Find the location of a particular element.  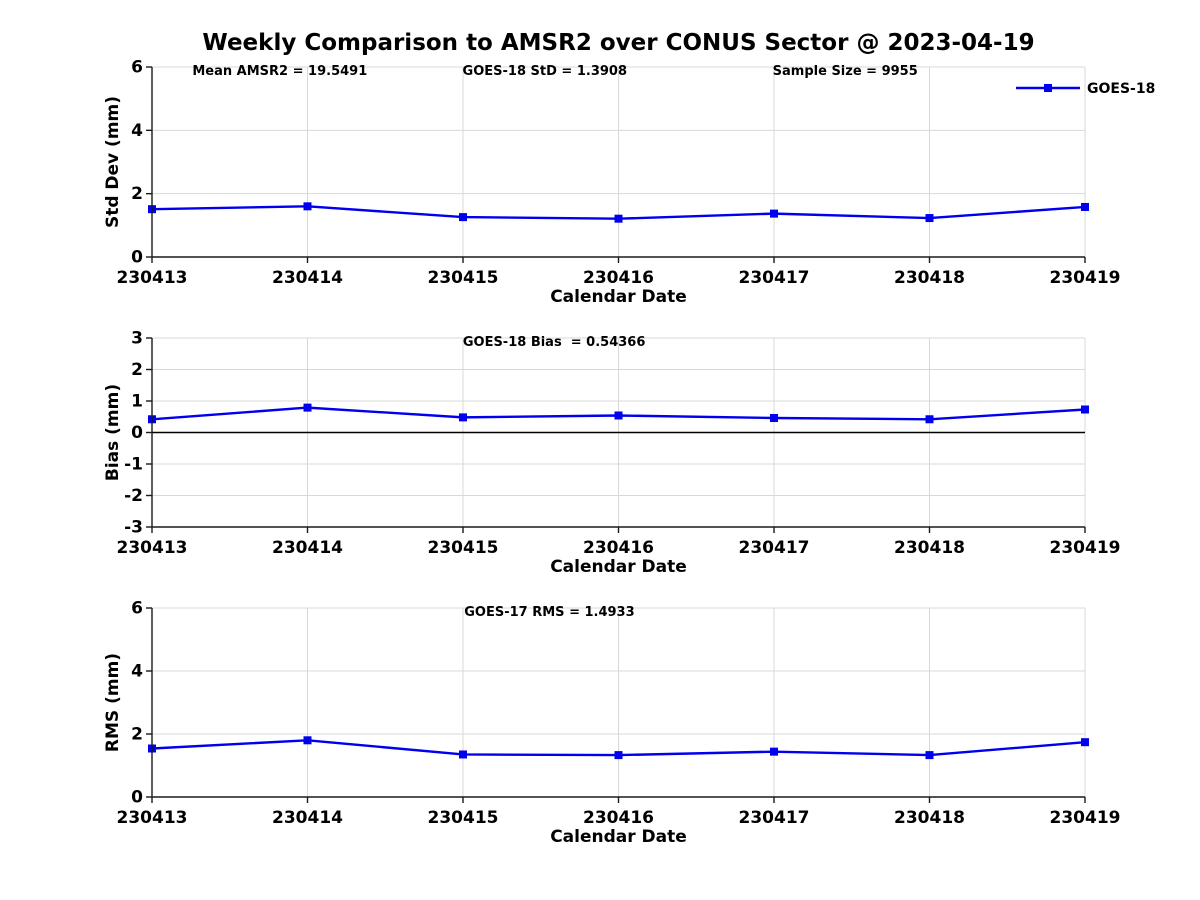

y-axis-label: RMS (mm) is located at coordinates (113, 702).